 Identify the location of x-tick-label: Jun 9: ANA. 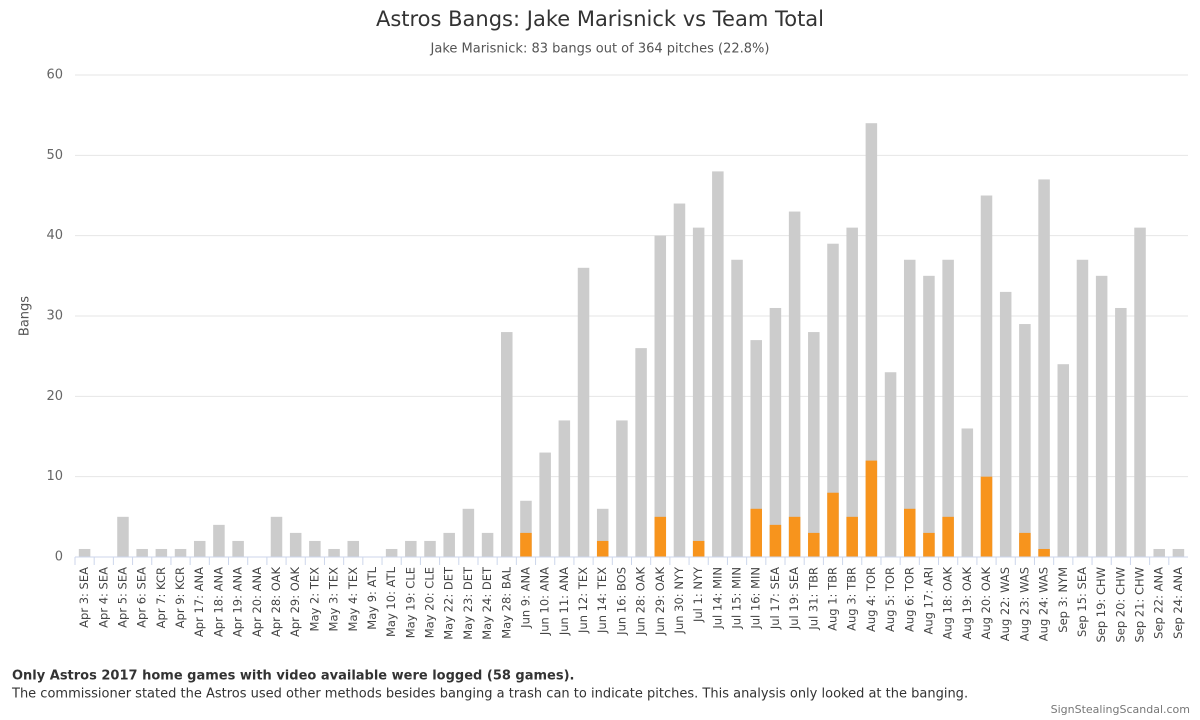
(525, 598).